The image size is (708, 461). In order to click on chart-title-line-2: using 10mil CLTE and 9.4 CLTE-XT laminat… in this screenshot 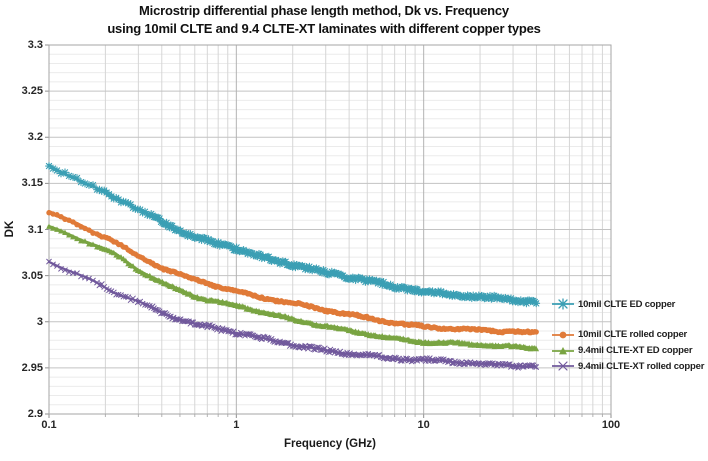, I will do `click(324, 28)`.